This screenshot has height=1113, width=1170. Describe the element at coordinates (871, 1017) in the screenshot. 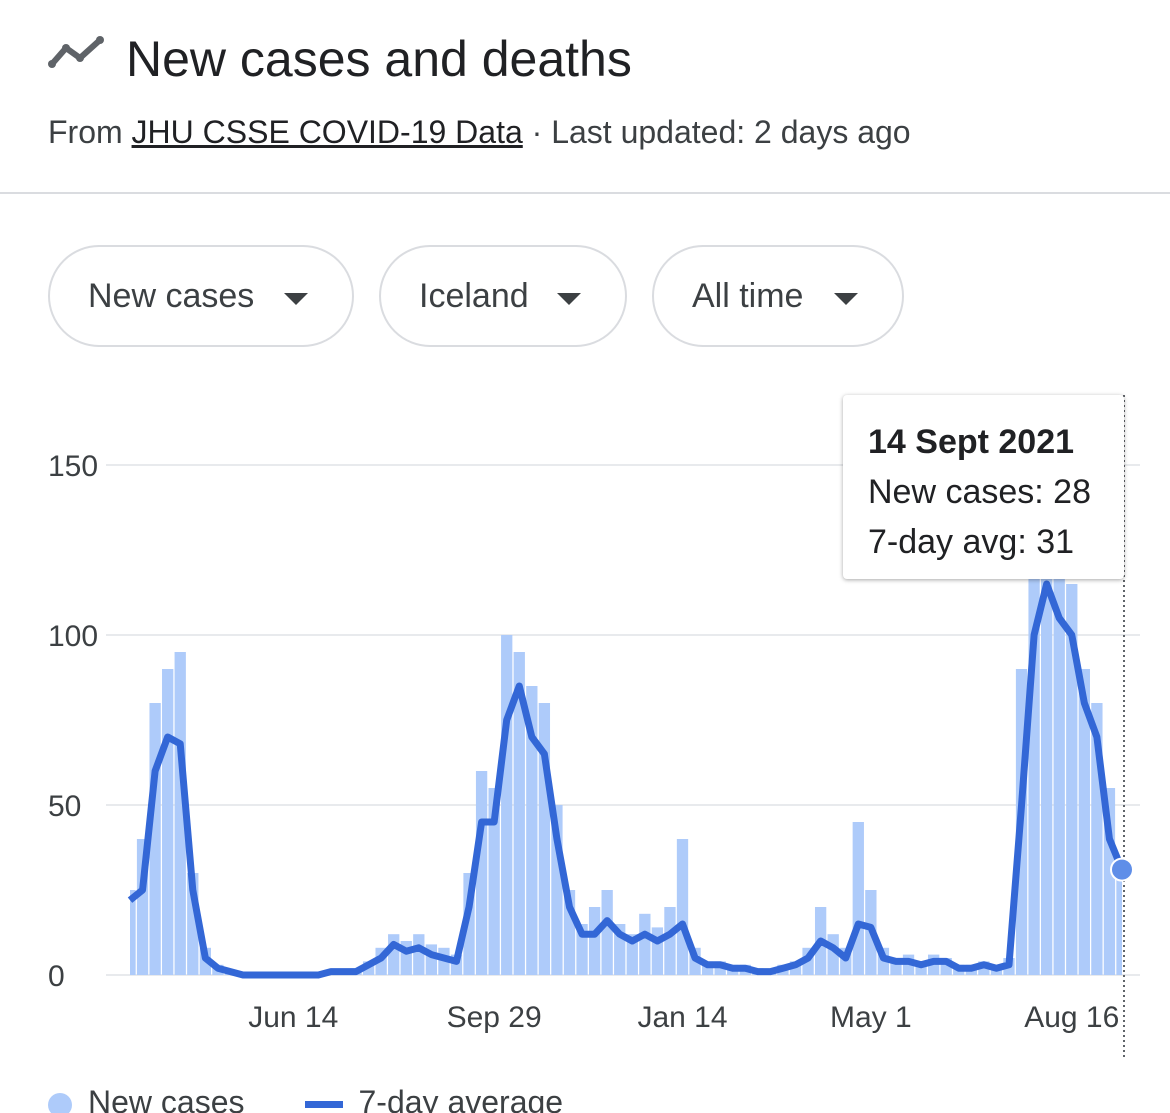

I see `x-tick-label: May 1` at that location.